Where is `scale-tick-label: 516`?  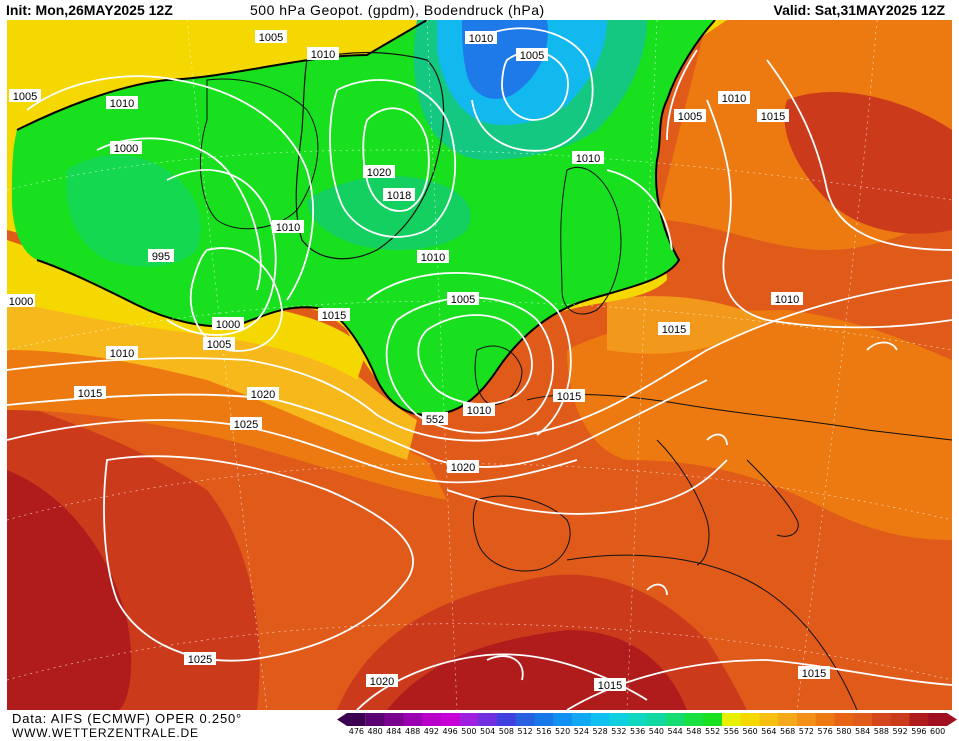
scale-tick-label: 516 is located at coordinates (544, 731).